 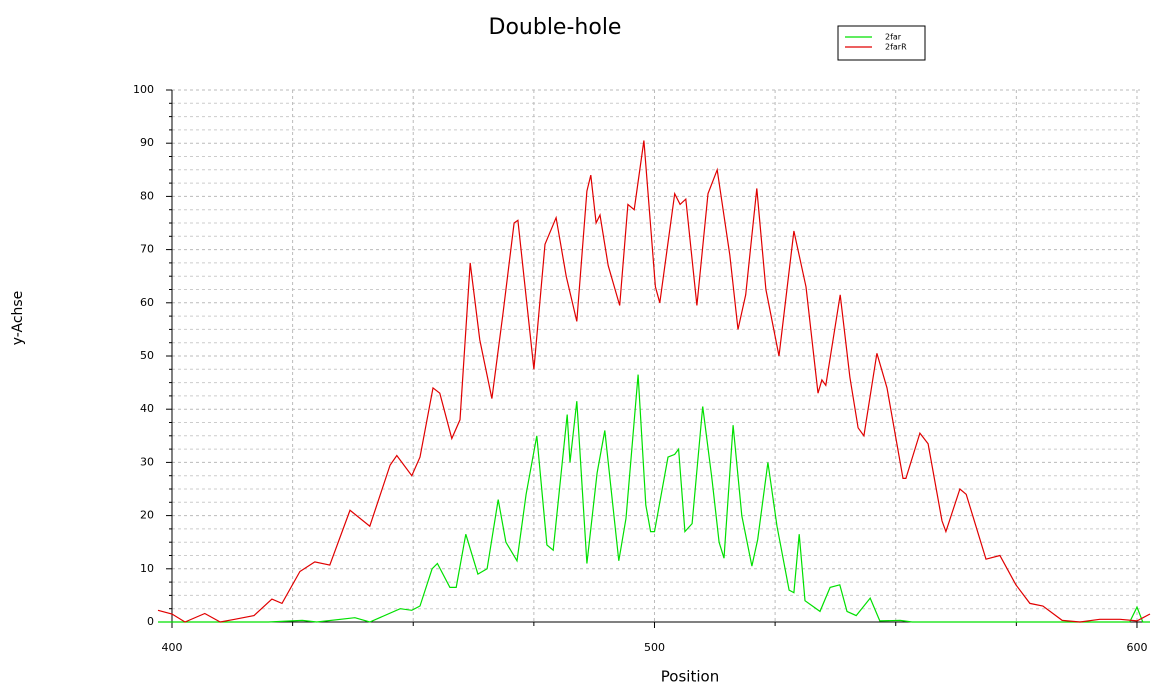 What do you see at coordinates (147, 302) in the screenshot?
I see `y-tick-label: 60` at bounding box center [147, 302].